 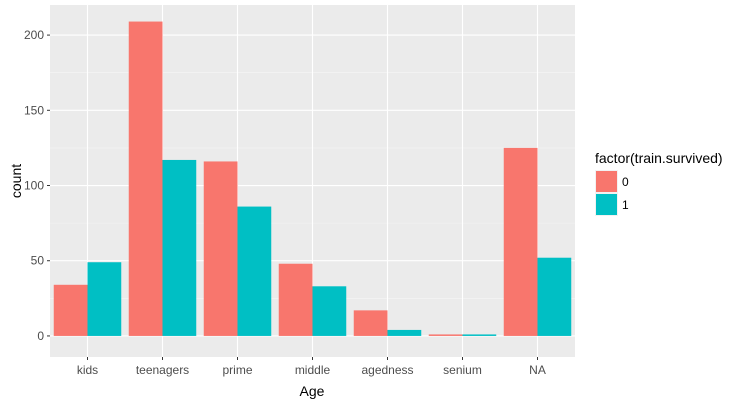 I want to click on y-tick-label: 0, so click(x=40, y=336).